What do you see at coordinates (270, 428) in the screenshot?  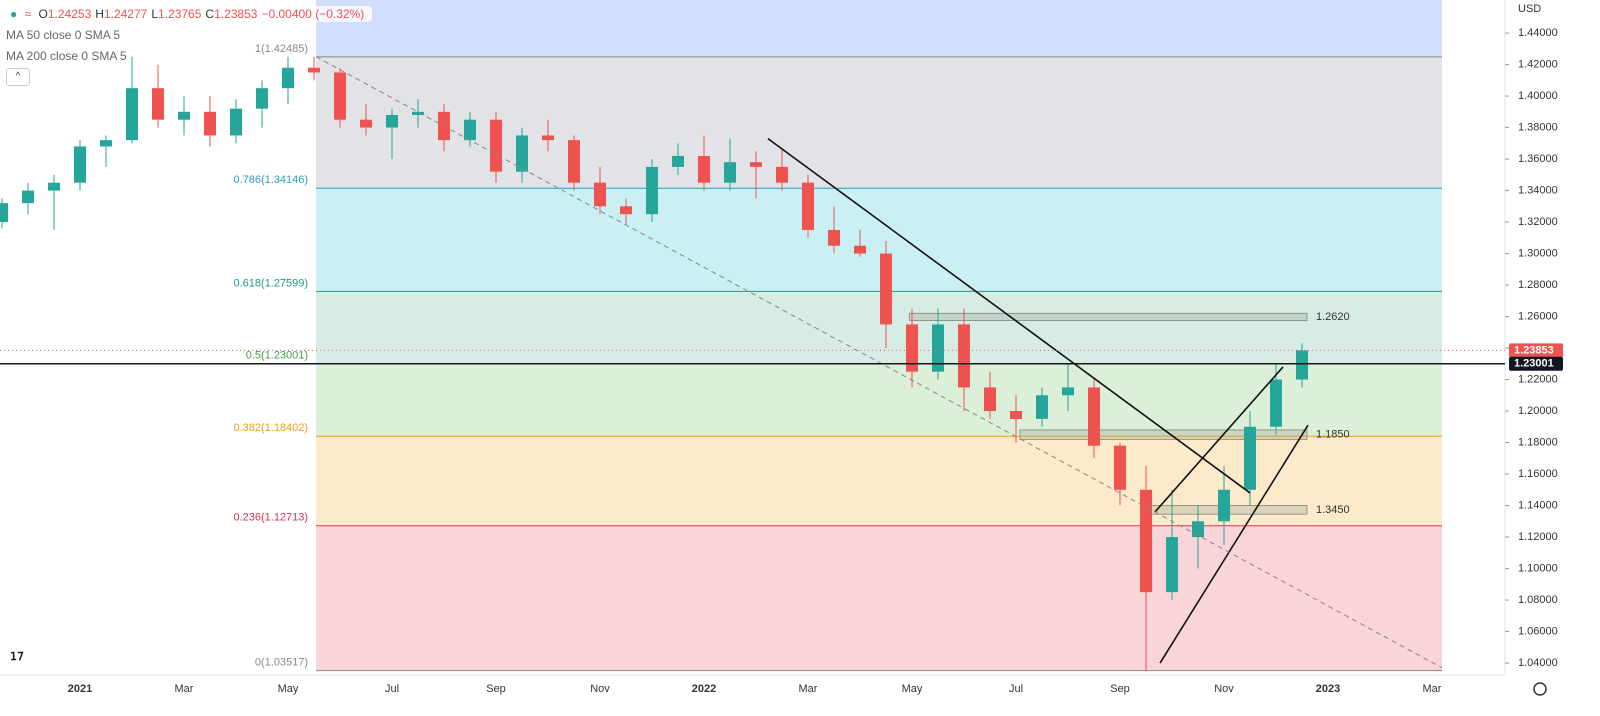 I see `fib-label: 0.382(1.18402)` at bounding box center [270, 428].